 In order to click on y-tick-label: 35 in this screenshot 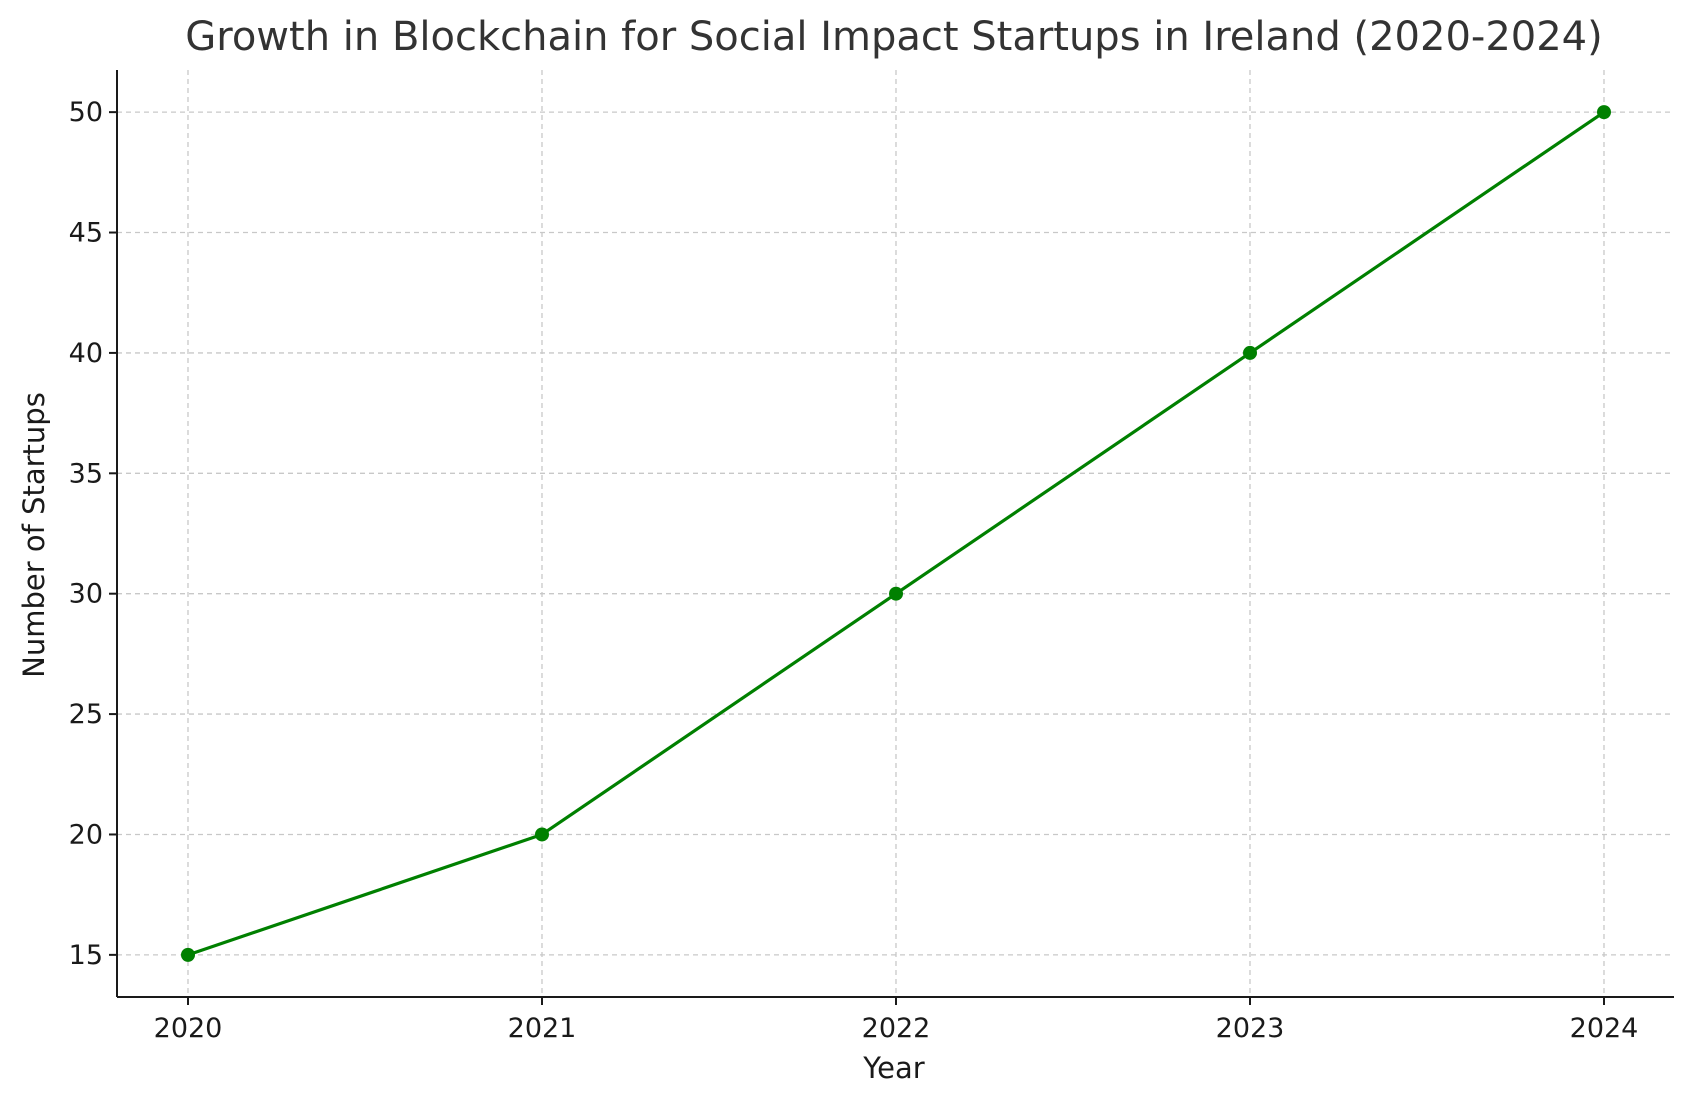, I will do `click(86, 473)`.